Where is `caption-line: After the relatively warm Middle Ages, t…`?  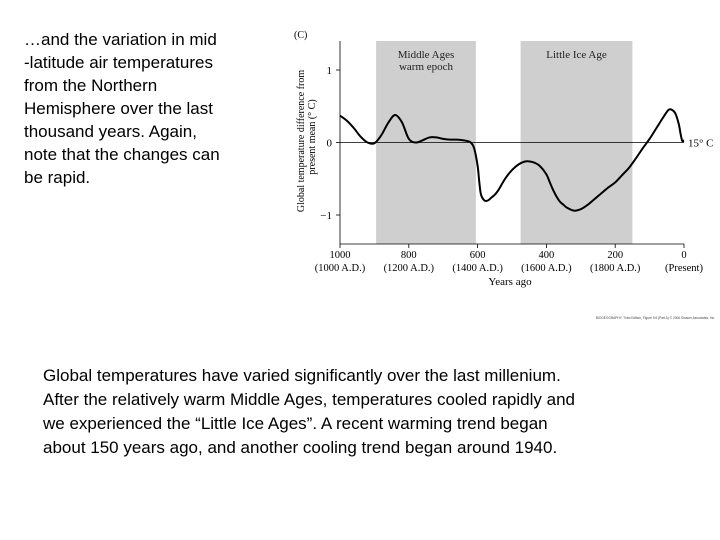
caption-line: After the relatively warm Middle Ages, t… is located at coordinates (309, 399).